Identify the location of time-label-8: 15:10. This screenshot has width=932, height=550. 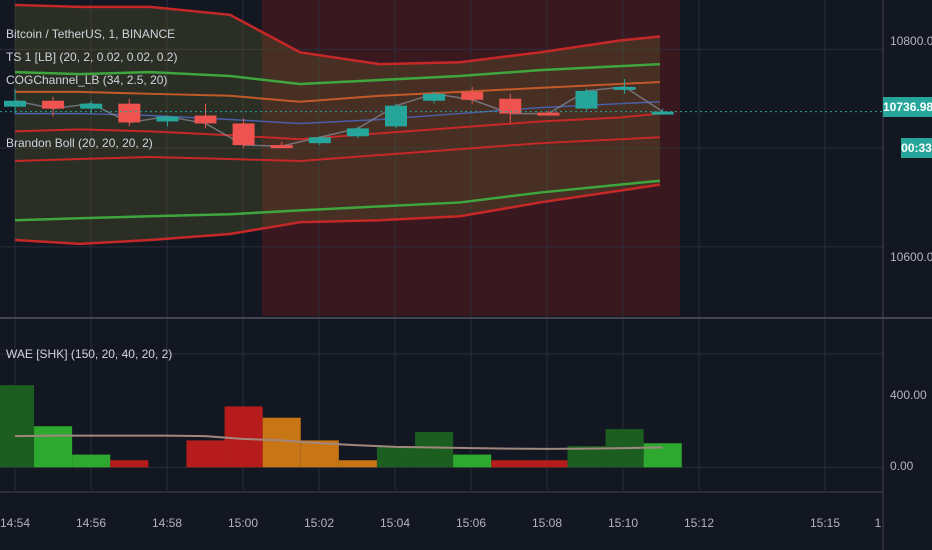
(623, 523).